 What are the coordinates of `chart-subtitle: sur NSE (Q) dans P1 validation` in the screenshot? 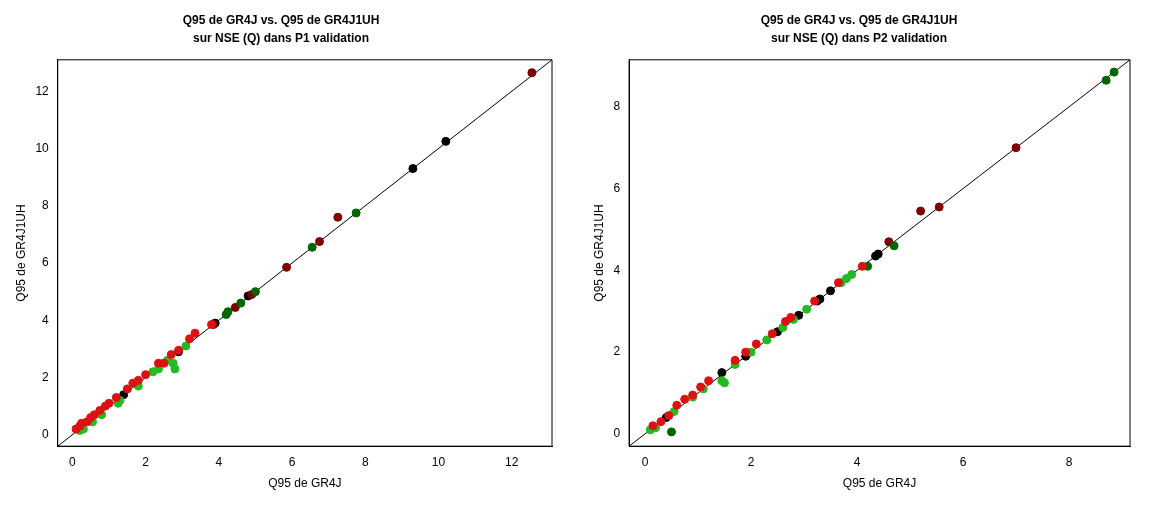 It's located at (281, 37).